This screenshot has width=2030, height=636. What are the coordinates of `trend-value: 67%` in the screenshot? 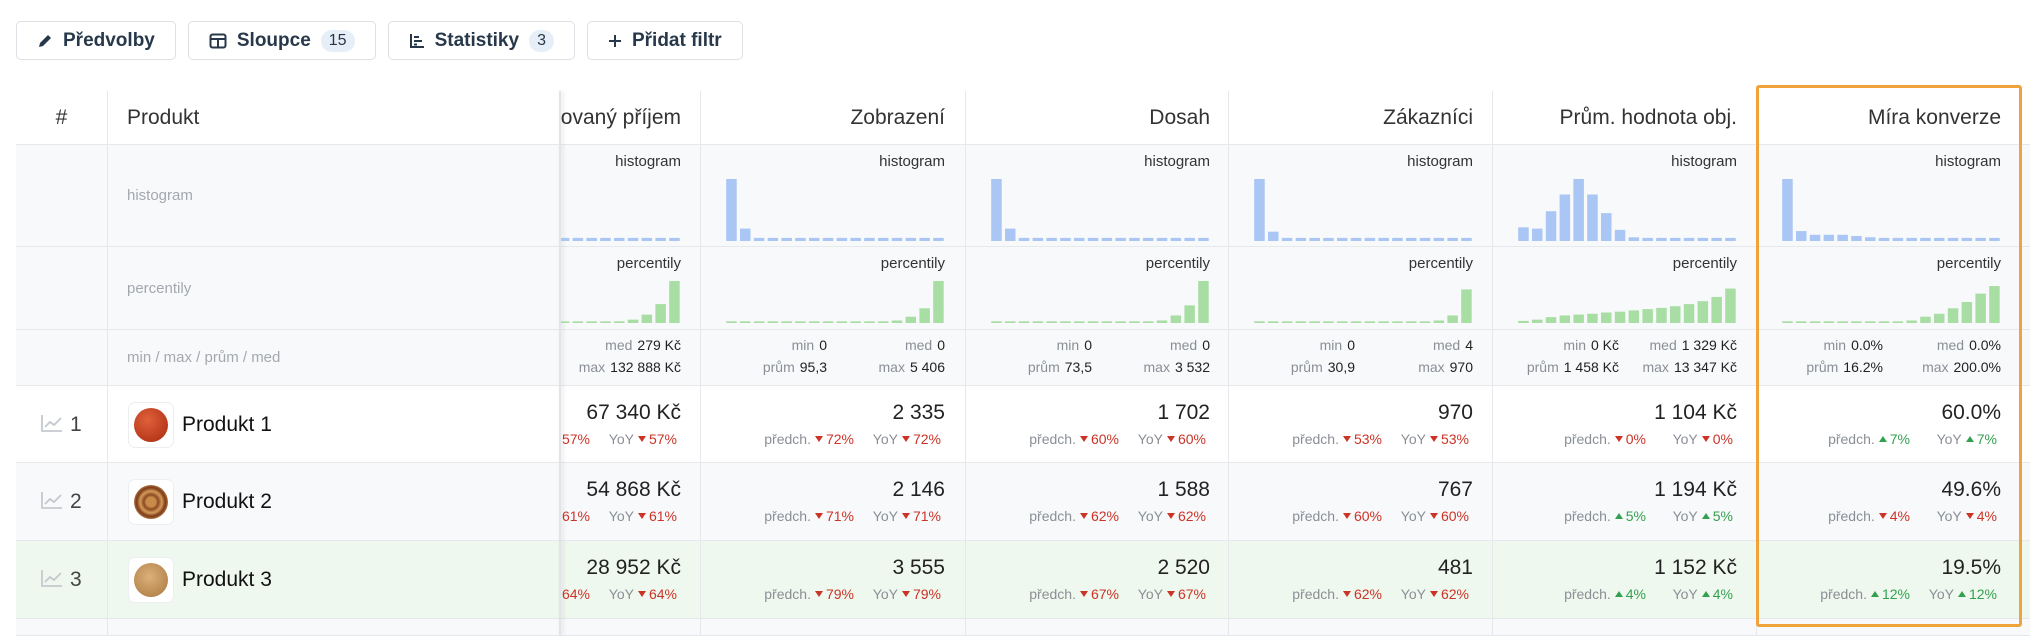 It's located at (1191, 594).